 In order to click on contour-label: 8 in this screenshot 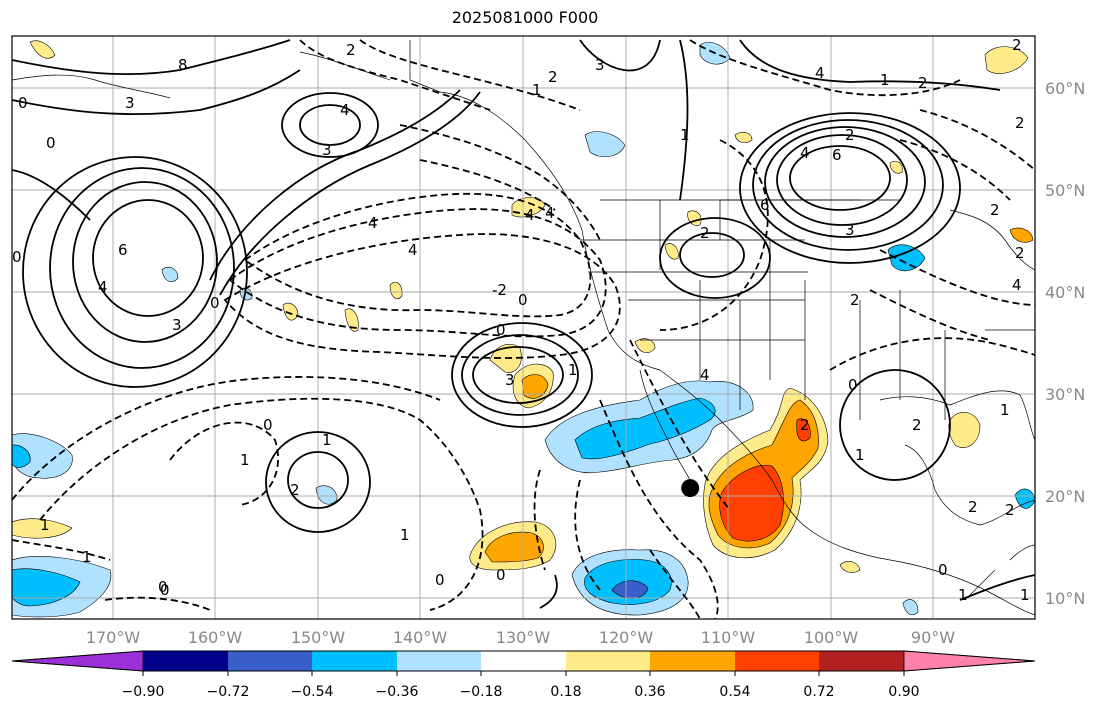, I will do `click(183, 65)`.